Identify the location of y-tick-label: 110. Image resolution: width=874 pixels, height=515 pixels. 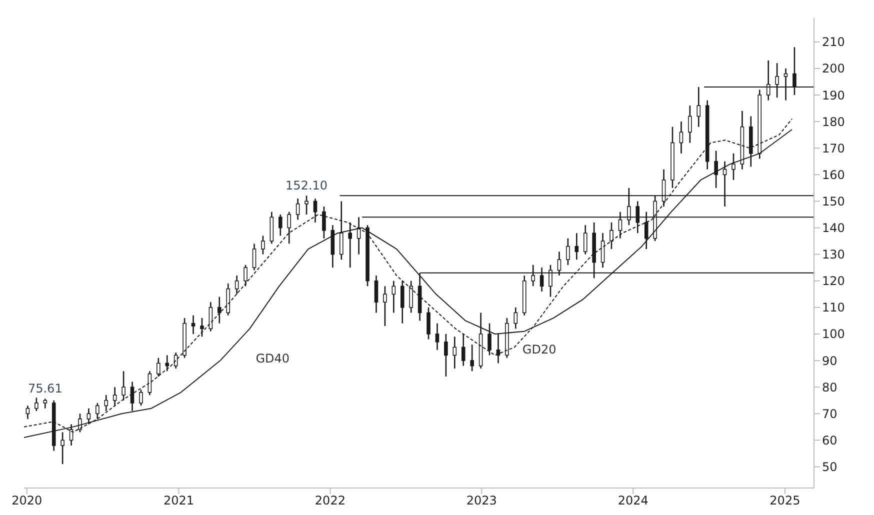
(833, 307).